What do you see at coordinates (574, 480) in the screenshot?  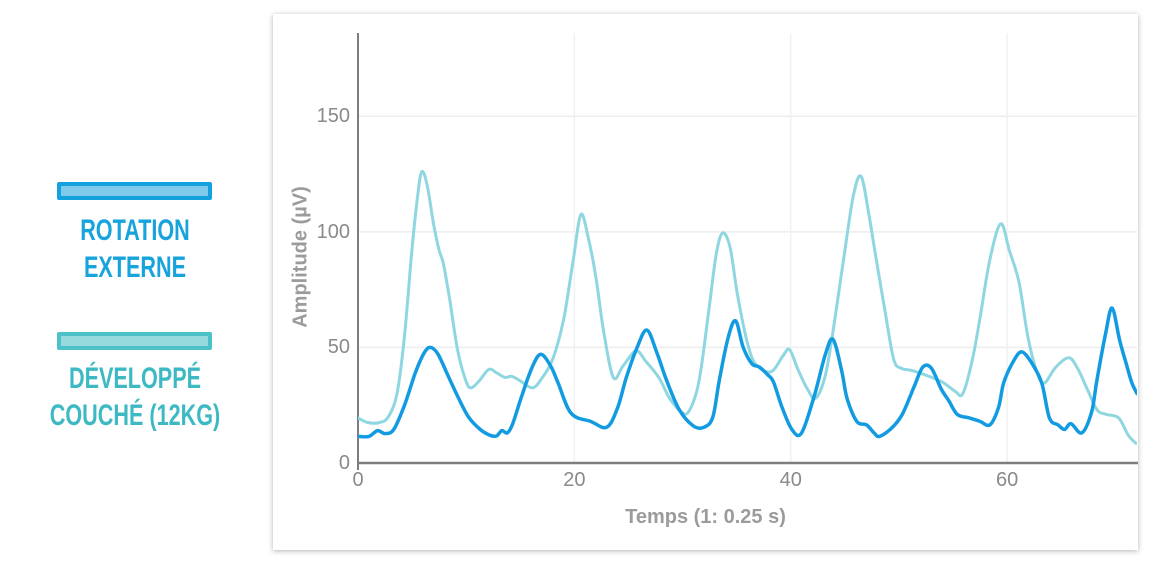 I see `x-tick-label-20: 20` at bounding box center [574, 480].